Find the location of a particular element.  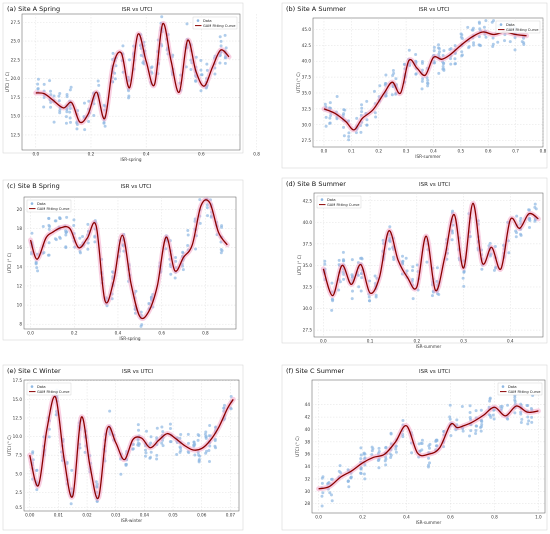

chart-title: ISR vs UTCI is located at coordinates (433, 10).